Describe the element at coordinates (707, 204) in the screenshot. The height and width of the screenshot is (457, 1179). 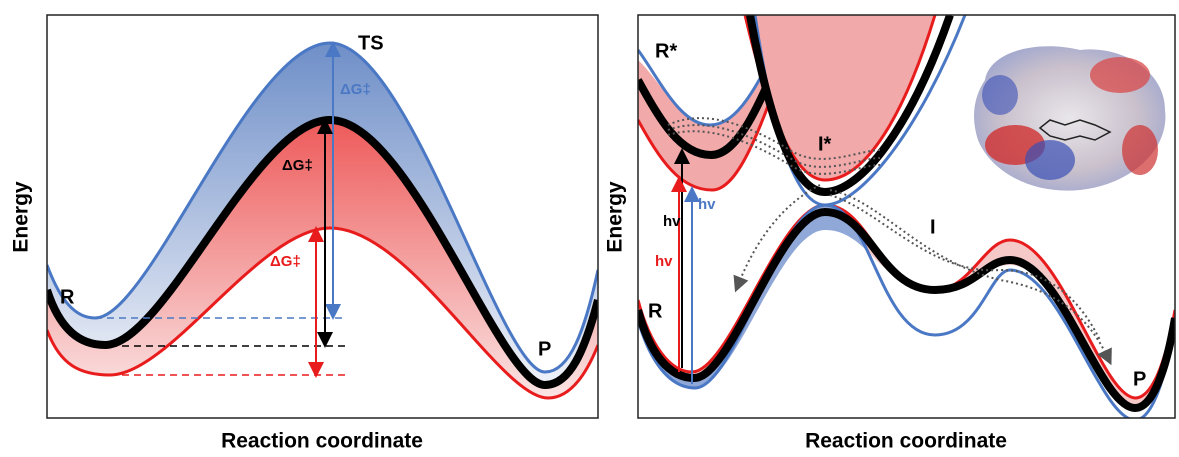
I see `hv-blue: hv` at that location.